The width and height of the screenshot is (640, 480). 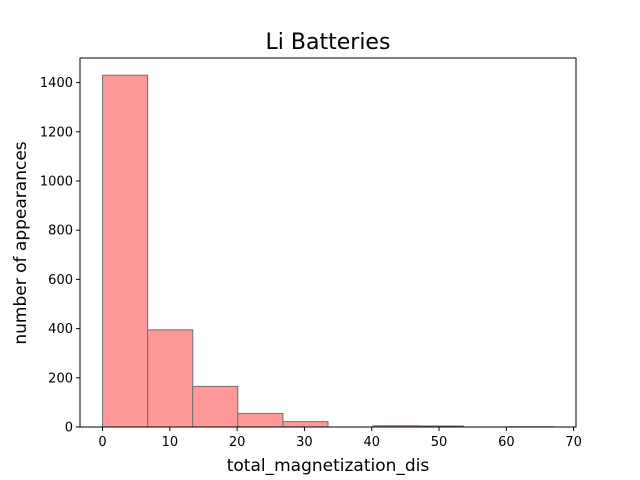 What do you see at coordinates (573, 442) in the screenshot?
I see `x-tick-label: 70` at bounding box center [573, 442].